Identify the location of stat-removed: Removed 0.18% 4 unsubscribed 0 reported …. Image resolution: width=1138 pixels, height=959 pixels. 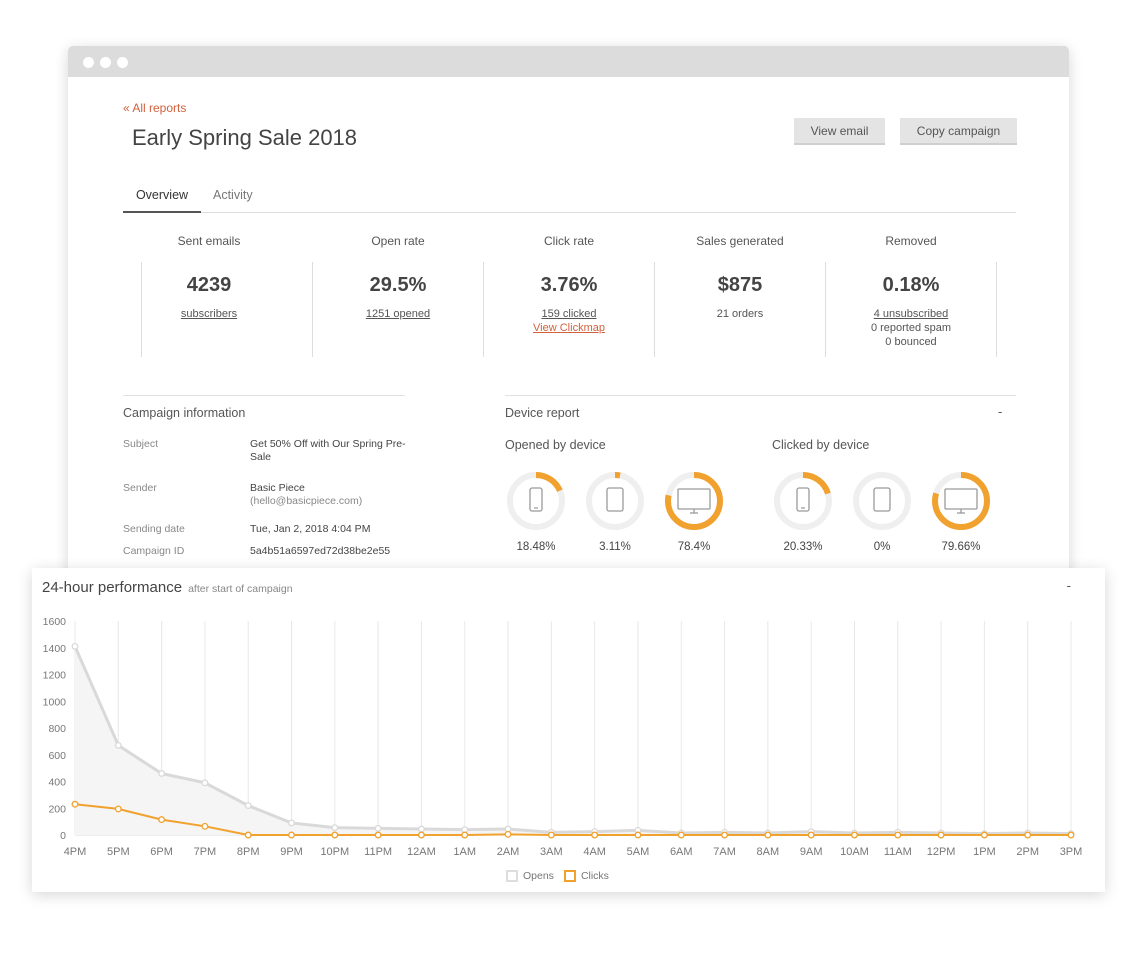
(911, 291).